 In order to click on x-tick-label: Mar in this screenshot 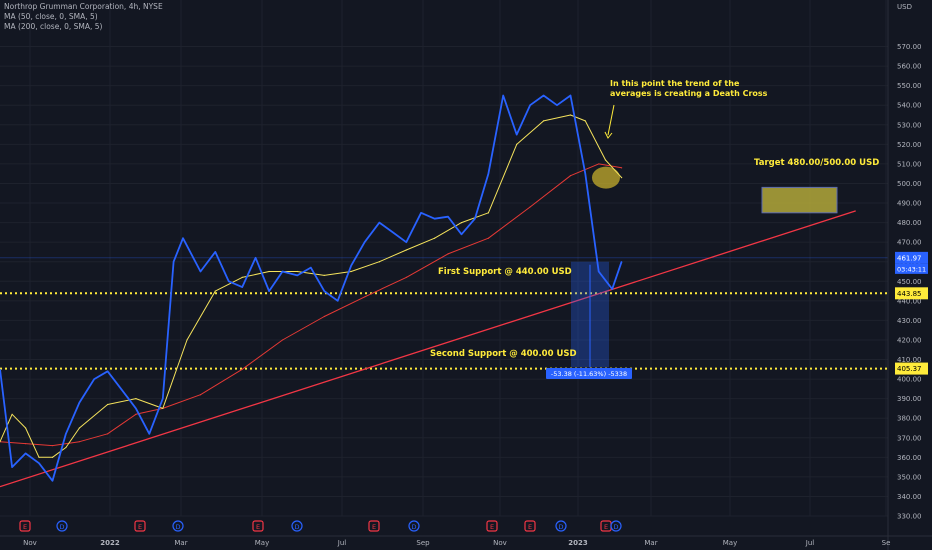, I will do `click(180, 543)`.